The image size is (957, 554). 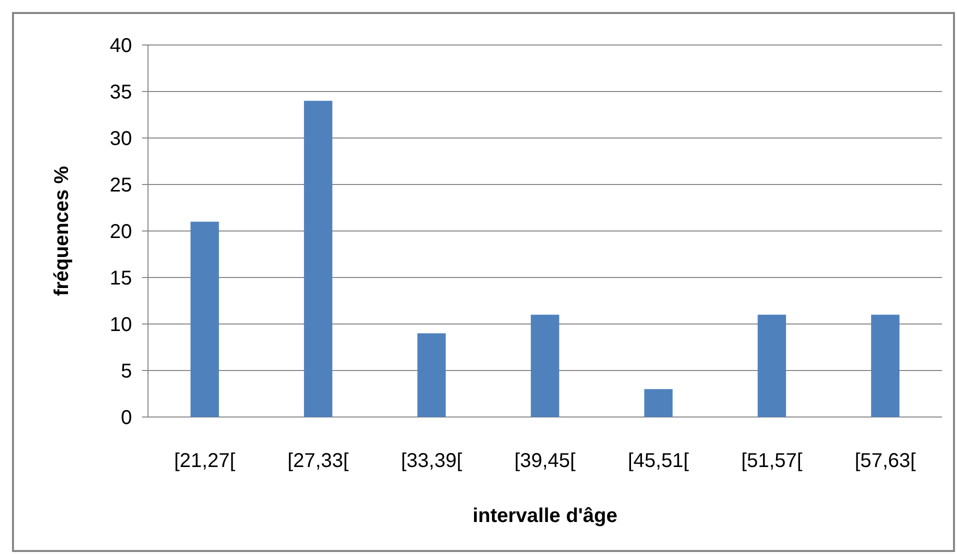 I want to click on y-tick-label: 15, so click(x=121, y=279).